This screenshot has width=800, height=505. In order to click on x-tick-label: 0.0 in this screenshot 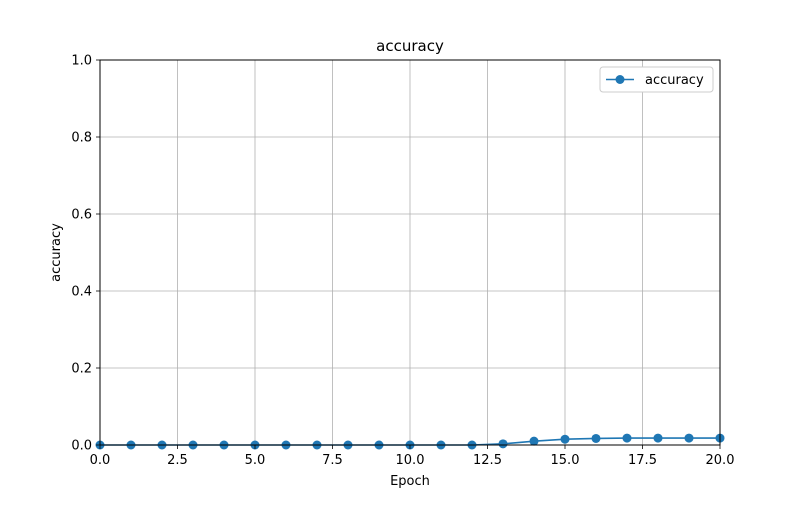, I will do `click(100, 460)`.